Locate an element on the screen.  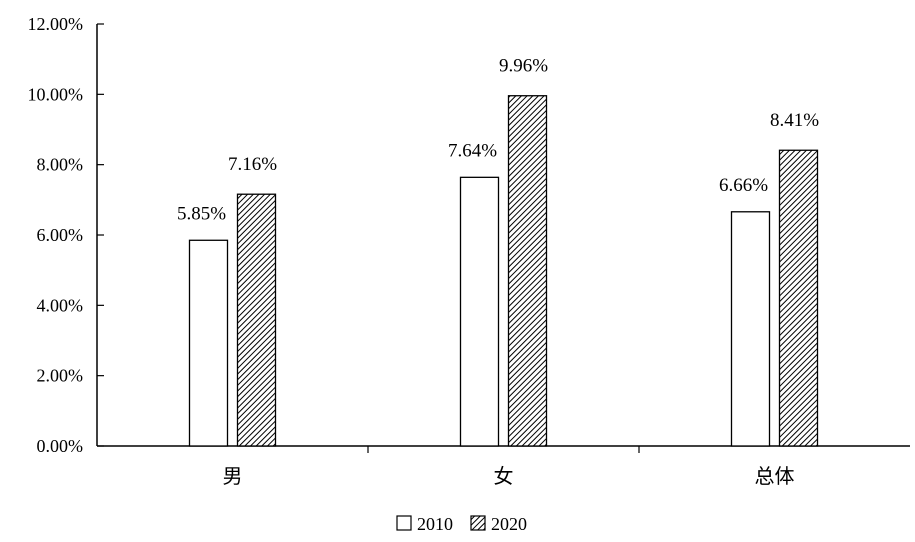
data-label: 5.85% is located at coordinates (201, 213).